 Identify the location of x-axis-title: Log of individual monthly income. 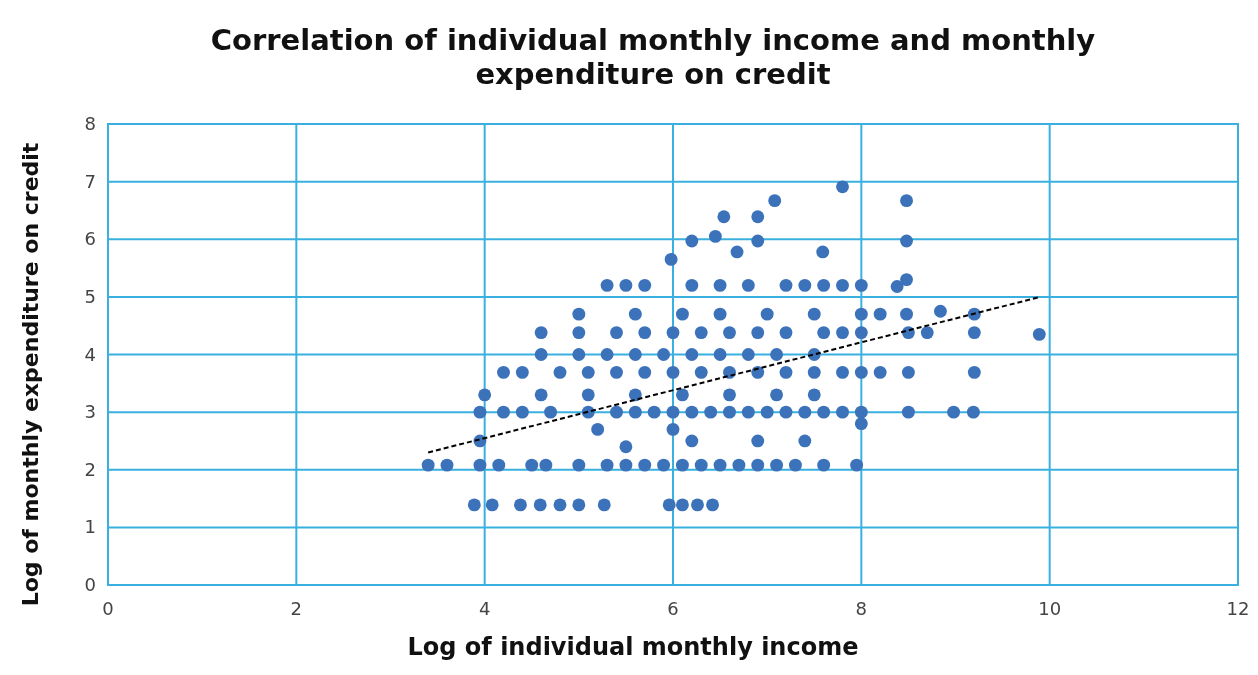
(633, 647).